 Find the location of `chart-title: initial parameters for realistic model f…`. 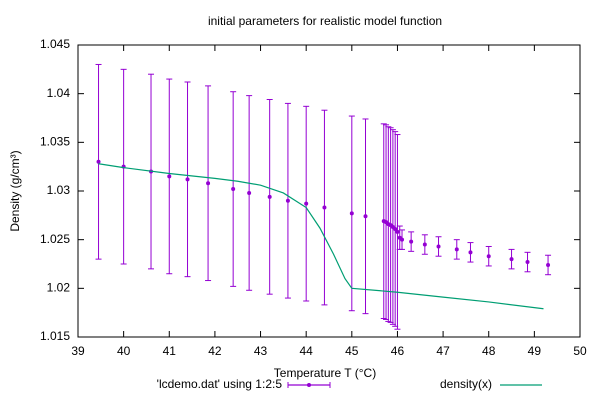

chart-title: initial parameters for realistic model f… is located at coordinates (325, 21).